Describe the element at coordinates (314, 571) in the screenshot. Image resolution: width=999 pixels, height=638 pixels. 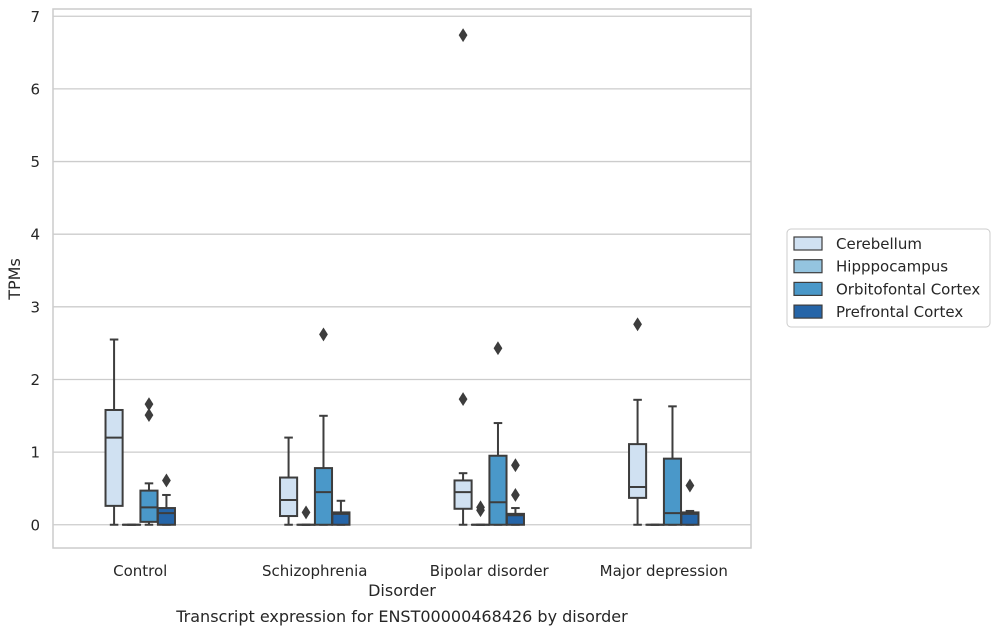
I see `x-tick-label: Schizophrenia` at that location.